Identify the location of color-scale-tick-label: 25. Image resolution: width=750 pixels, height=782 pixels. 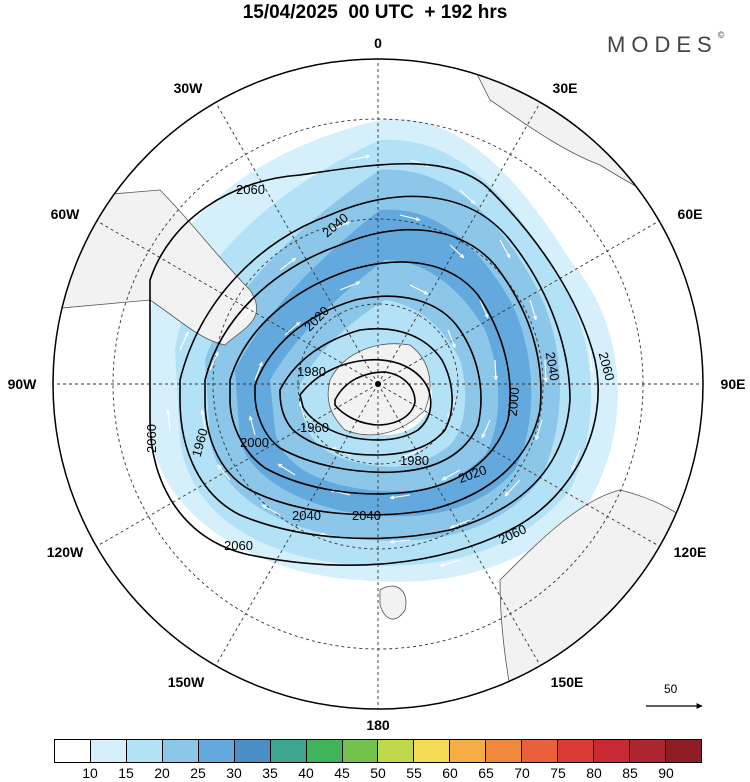
(198, 773).